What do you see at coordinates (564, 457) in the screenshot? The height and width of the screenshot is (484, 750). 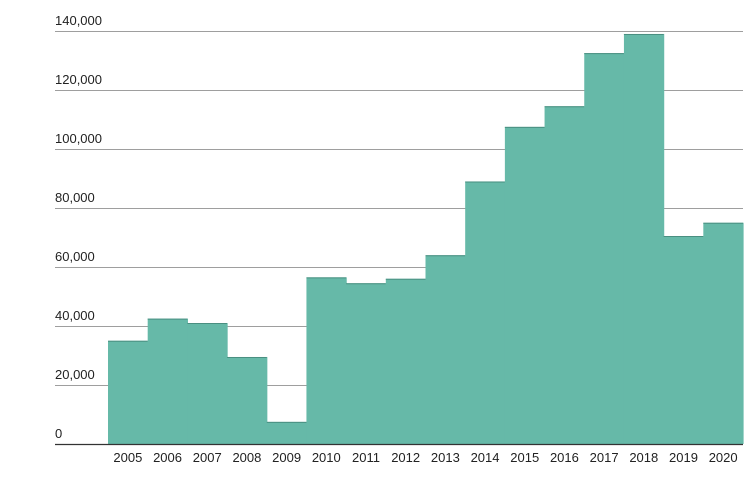 I see `x-tick-label: 2016` at bounding box center [564, 457].